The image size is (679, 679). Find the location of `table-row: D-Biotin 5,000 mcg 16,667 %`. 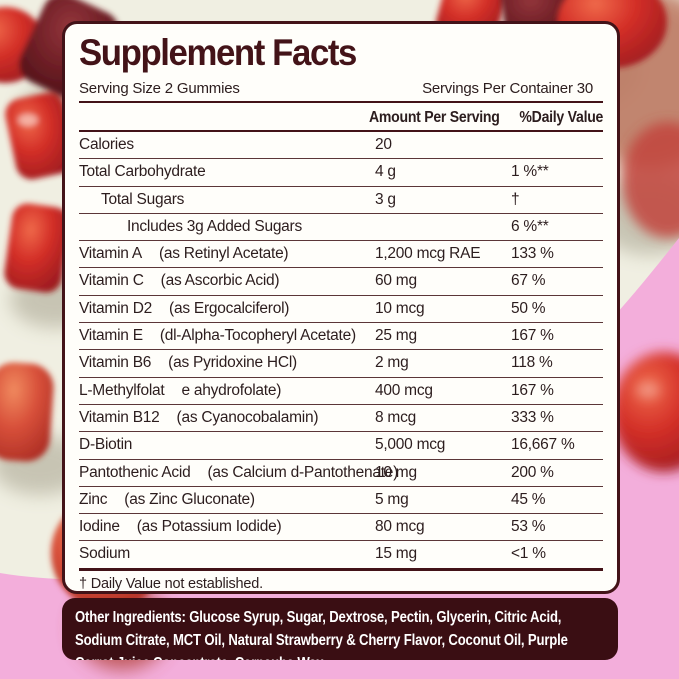

table-row: D-Biotin 5,000 mcg 16,667 % is located at coordinates (341, 444).